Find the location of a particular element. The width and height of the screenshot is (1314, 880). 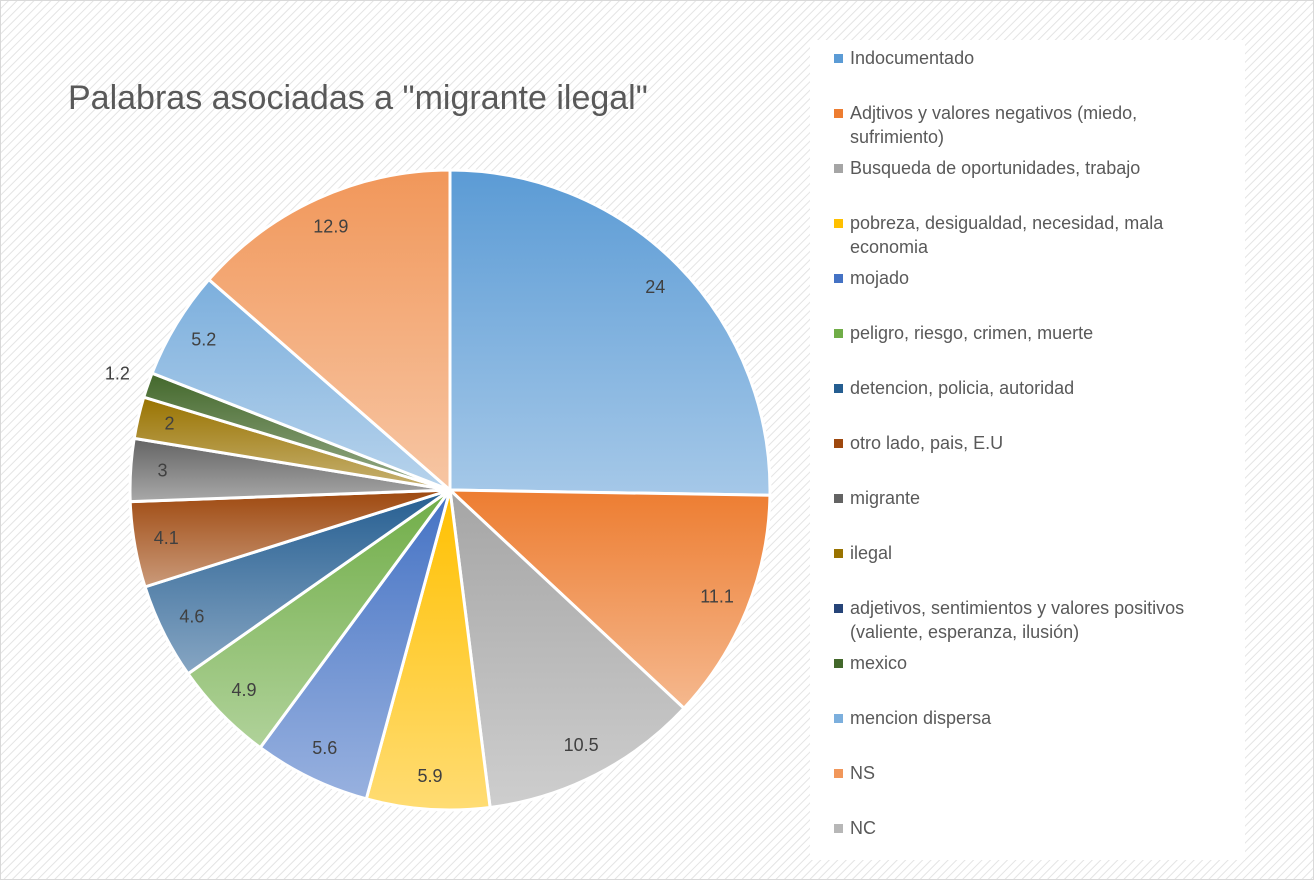

legend-entry: migrante is located at coordinates (1034, 498).